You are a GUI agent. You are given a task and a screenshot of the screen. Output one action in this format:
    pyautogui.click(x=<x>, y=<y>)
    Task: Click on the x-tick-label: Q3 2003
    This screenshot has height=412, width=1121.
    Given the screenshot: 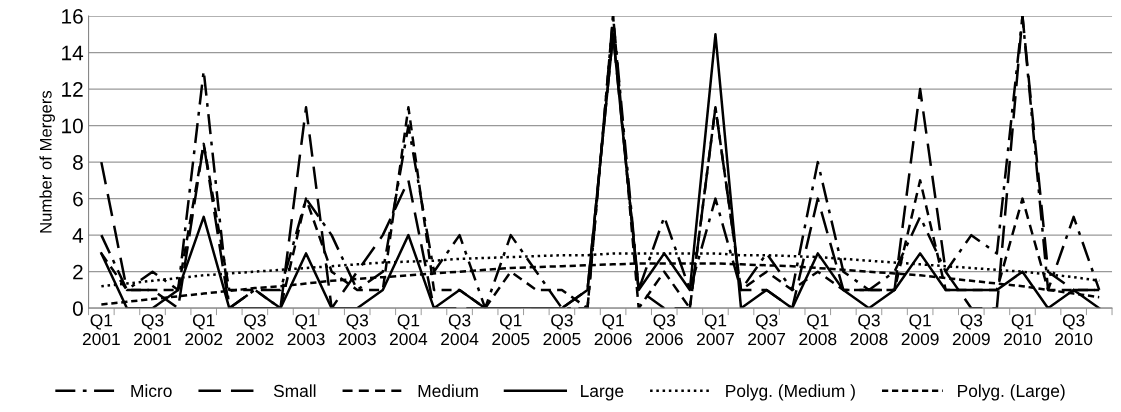 What is the action you would take?
    pyautogui.click(x=357, y=330)
    